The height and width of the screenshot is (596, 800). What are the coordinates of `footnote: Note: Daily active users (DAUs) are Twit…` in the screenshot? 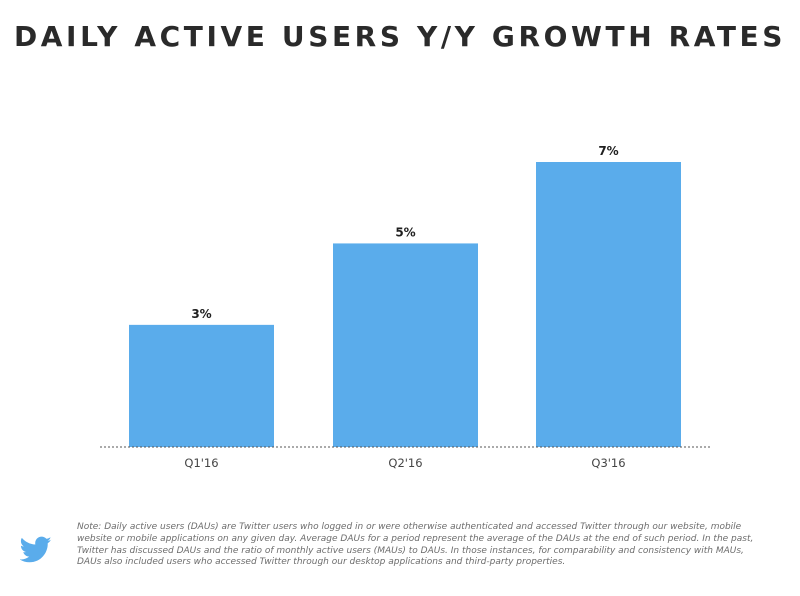 It's located at (415, 545).